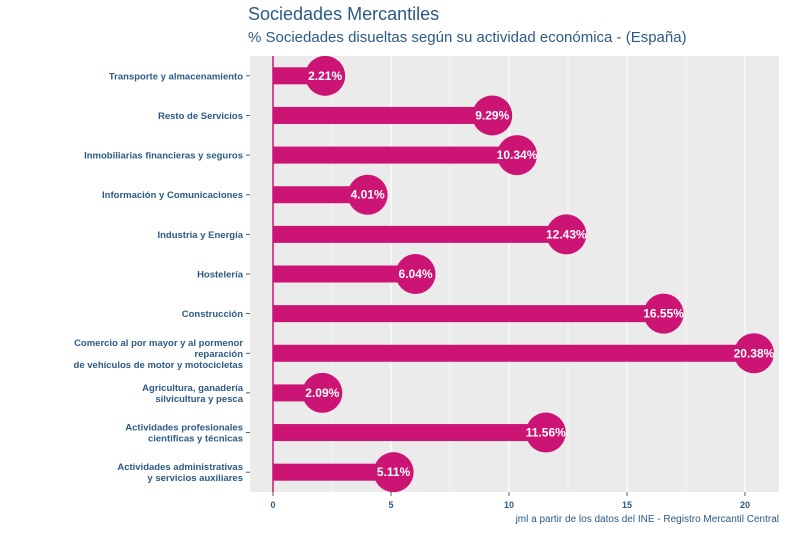 The image size is (787, 533). I want to click on category-label: Resto de Servicios, so click(200, 116).